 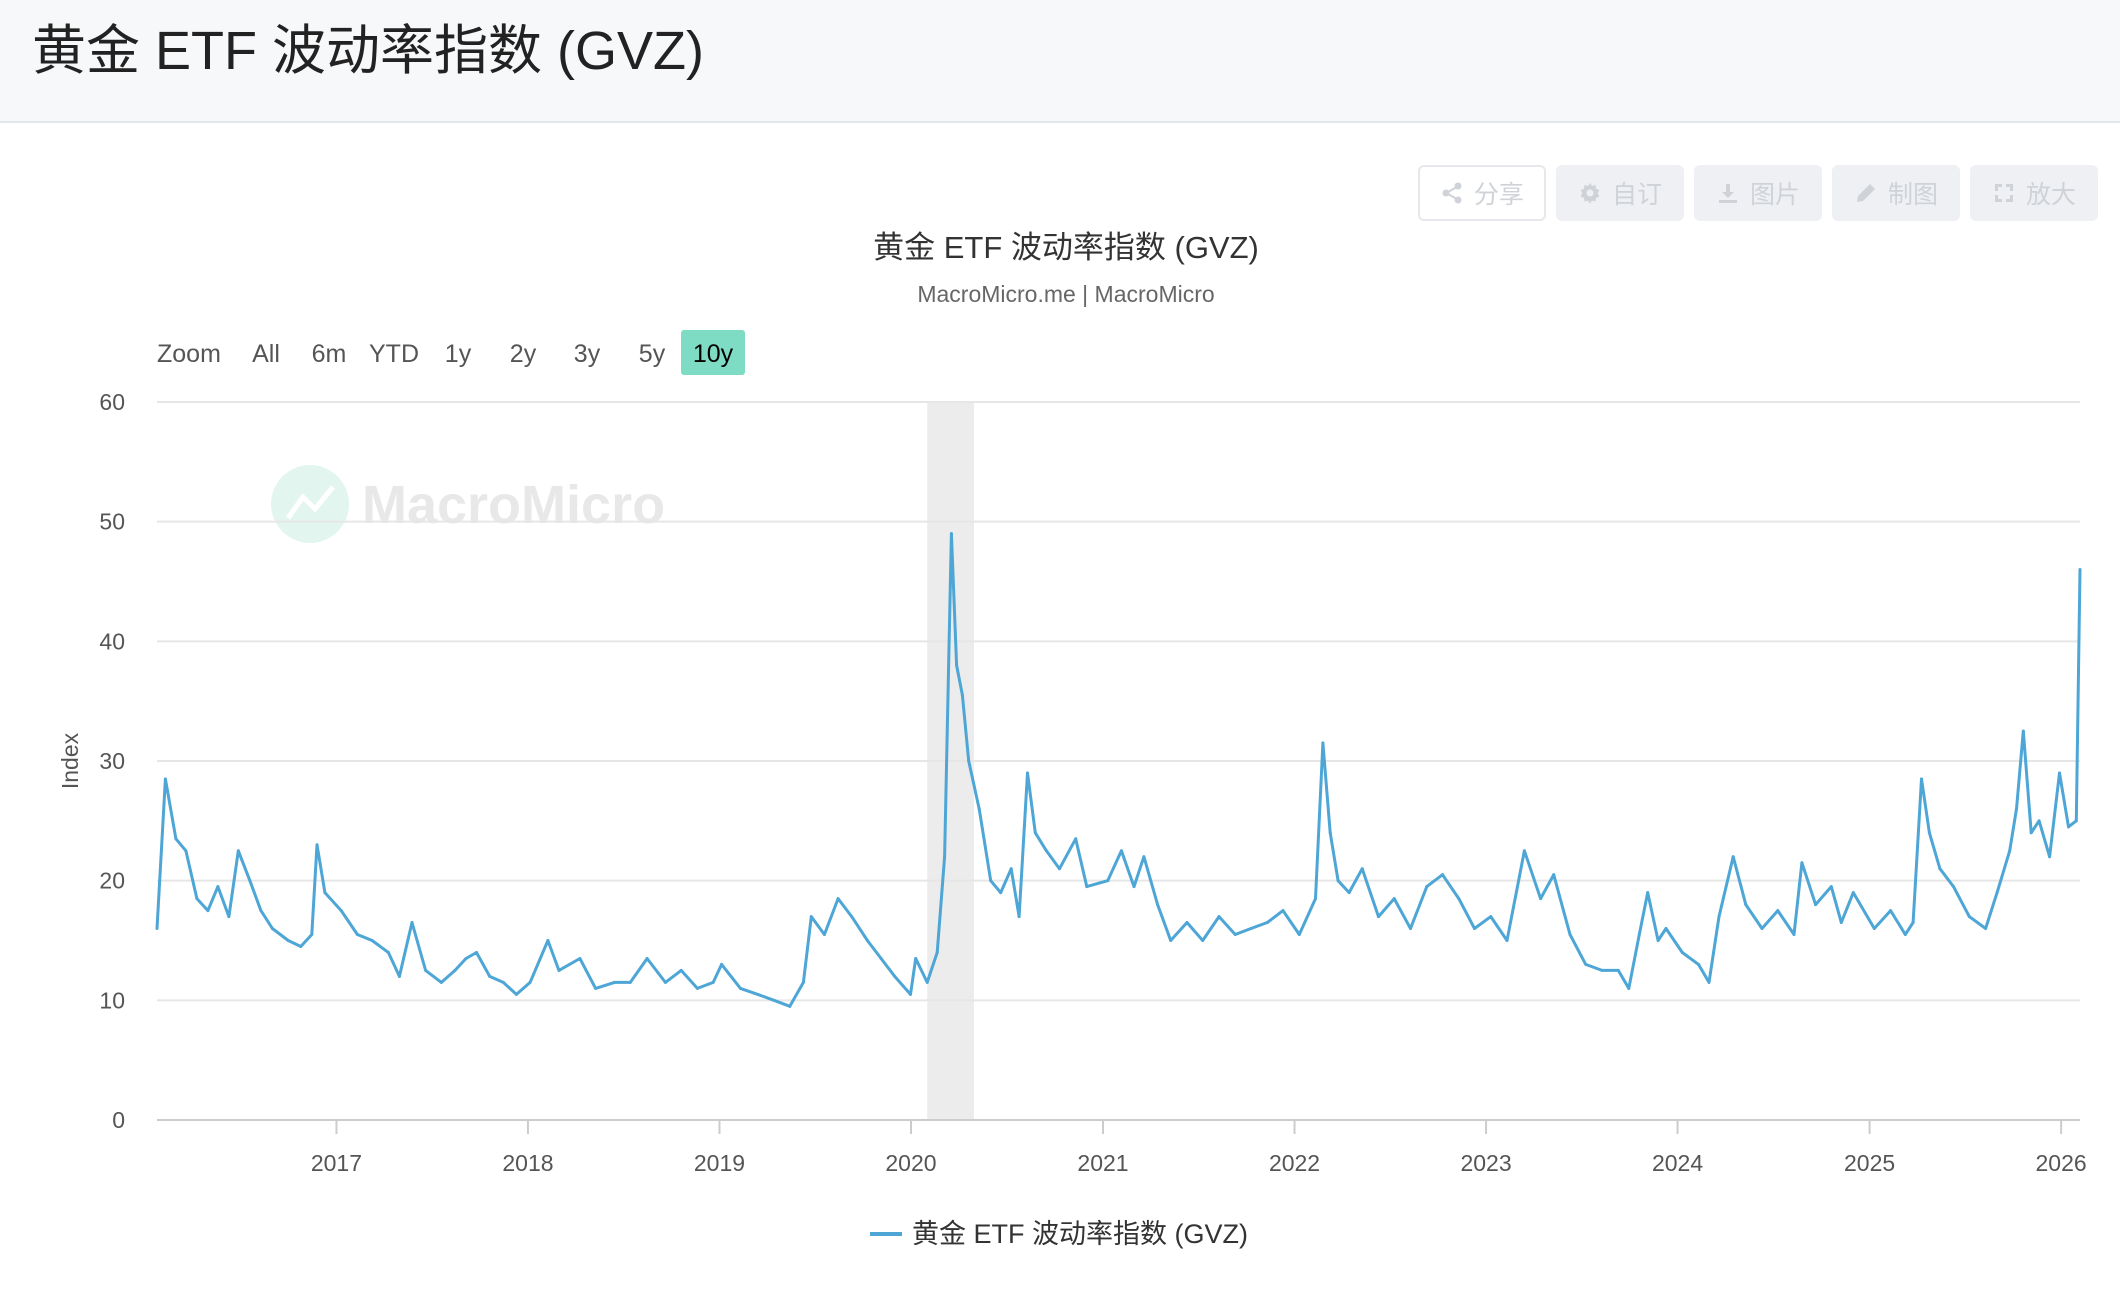 I want to click on page-header: 黄金 ETF 波动率指数 (GVZ), so click(x=1060, y=61).